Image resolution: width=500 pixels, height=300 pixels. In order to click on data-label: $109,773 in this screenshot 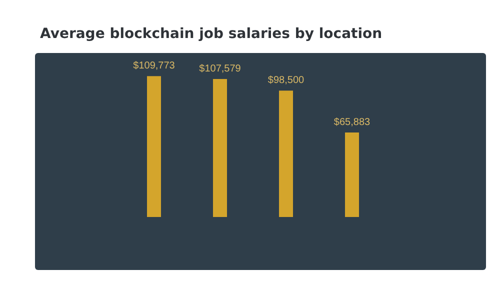, I will do `click(154, 66)`.